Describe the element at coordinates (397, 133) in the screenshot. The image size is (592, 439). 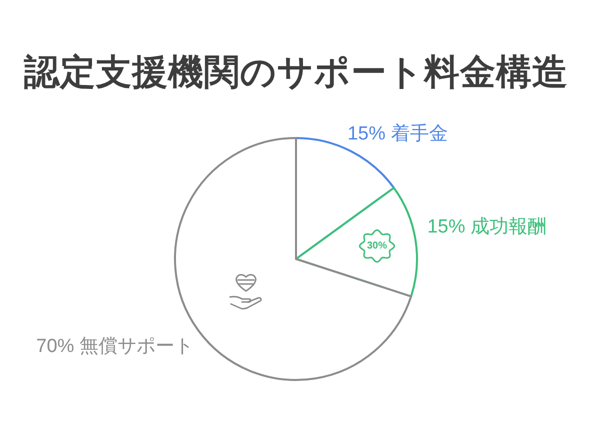
I see `slice-label: 15% 着手金` at that location.